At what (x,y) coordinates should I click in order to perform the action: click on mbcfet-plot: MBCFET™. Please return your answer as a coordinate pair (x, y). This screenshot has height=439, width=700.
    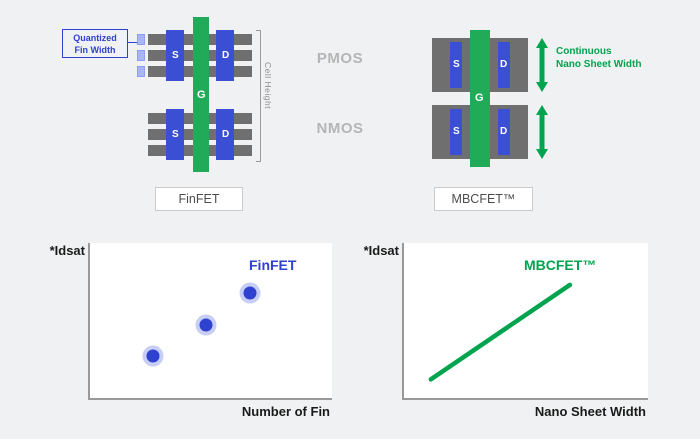
    Looking at the image, I should click on (525, 321).